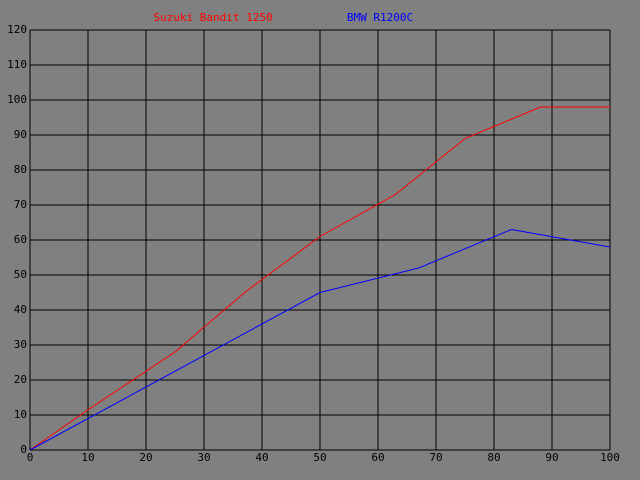 The width and height of the screenshot is (640, 480). Describe the element at coordinates (17, 99) in the screenshot. I see `y-tick-label: 100` at that location.